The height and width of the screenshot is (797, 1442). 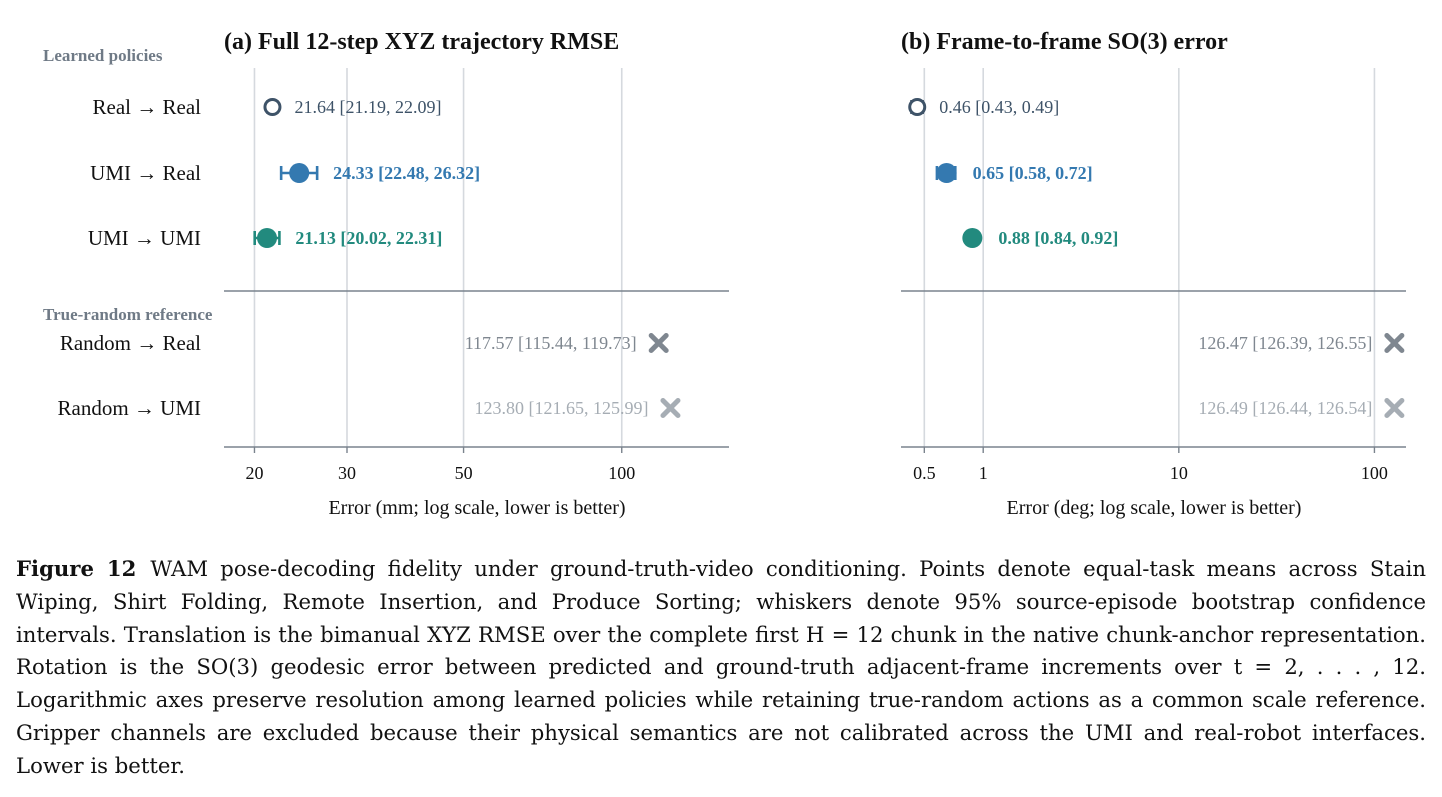 What do you see at coordinates (999, 107) in the screenshot?
I see `panel-b-data-label: 0.46 [0.43, 0.49]` at bounding box center [999, 107].